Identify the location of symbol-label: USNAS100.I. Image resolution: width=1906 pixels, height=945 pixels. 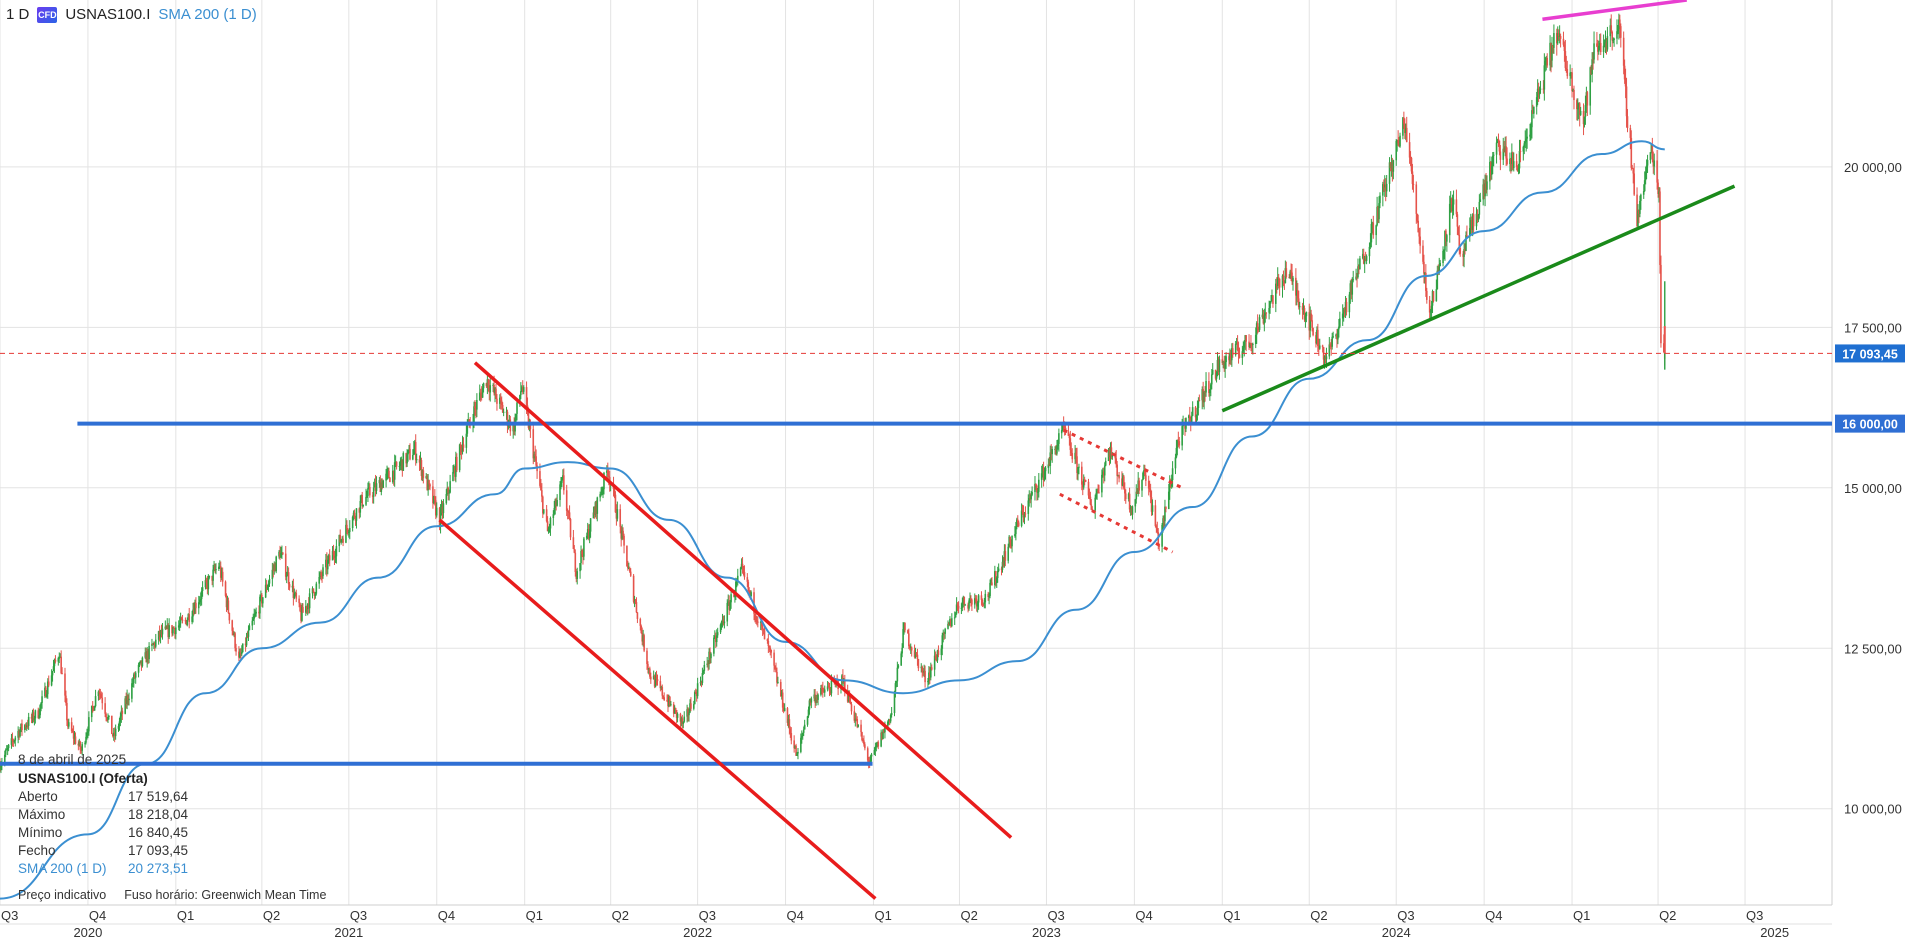
(108, 14).